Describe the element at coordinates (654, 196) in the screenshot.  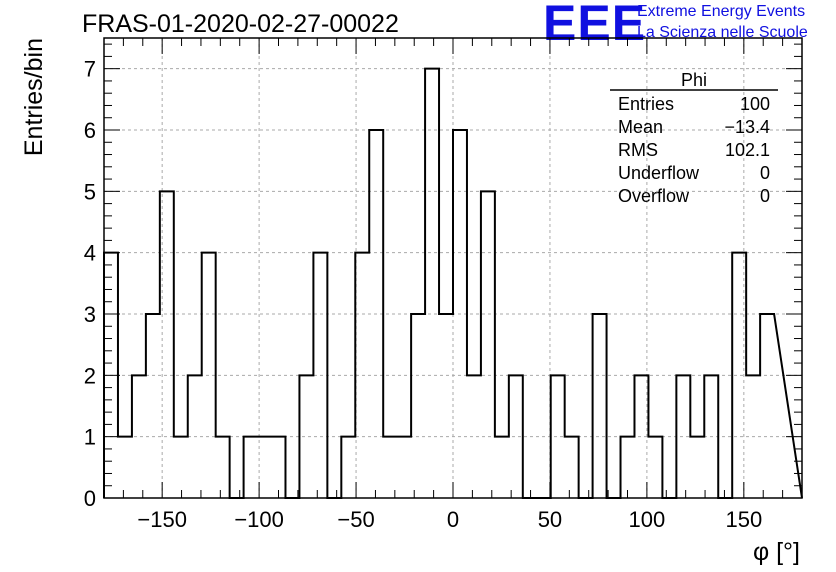
I see `stats-row-label: Overflow` at that location.